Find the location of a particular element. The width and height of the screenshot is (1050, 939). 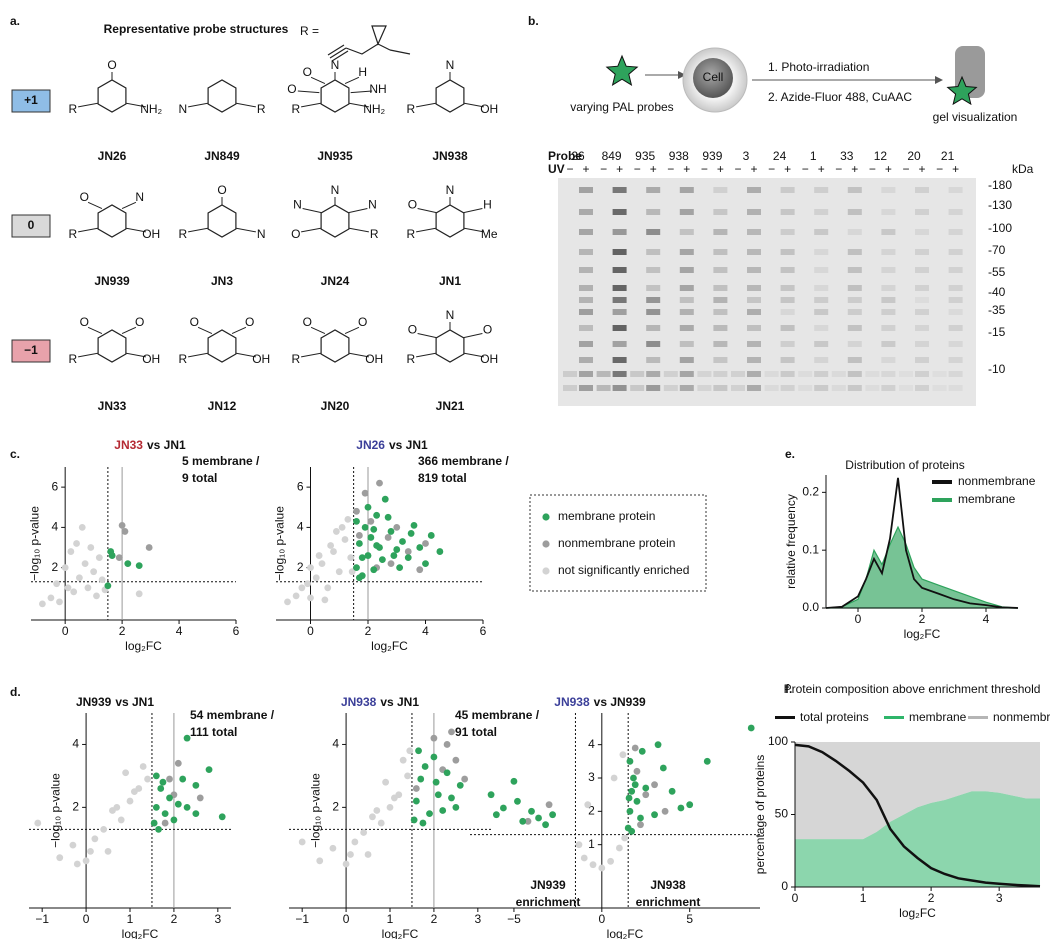

x-tick-label: 0 is located at coordinates (65, 631).